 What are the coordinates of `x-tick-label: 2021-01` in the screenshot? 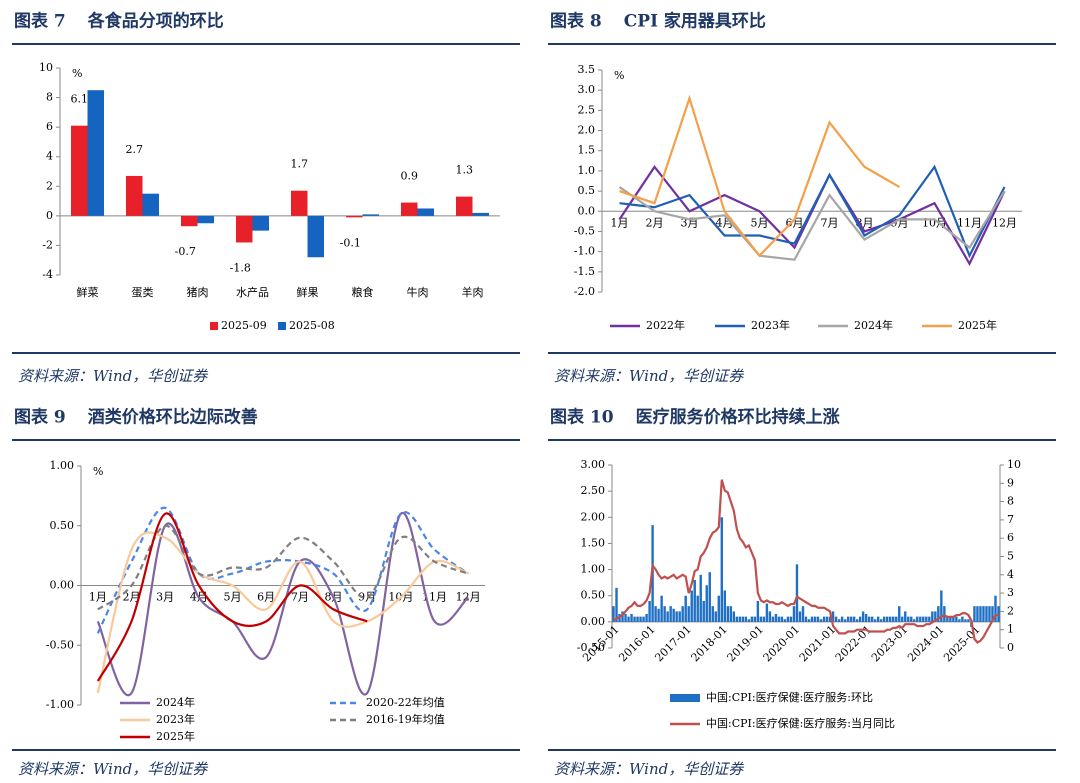 It's located at (818, 644).